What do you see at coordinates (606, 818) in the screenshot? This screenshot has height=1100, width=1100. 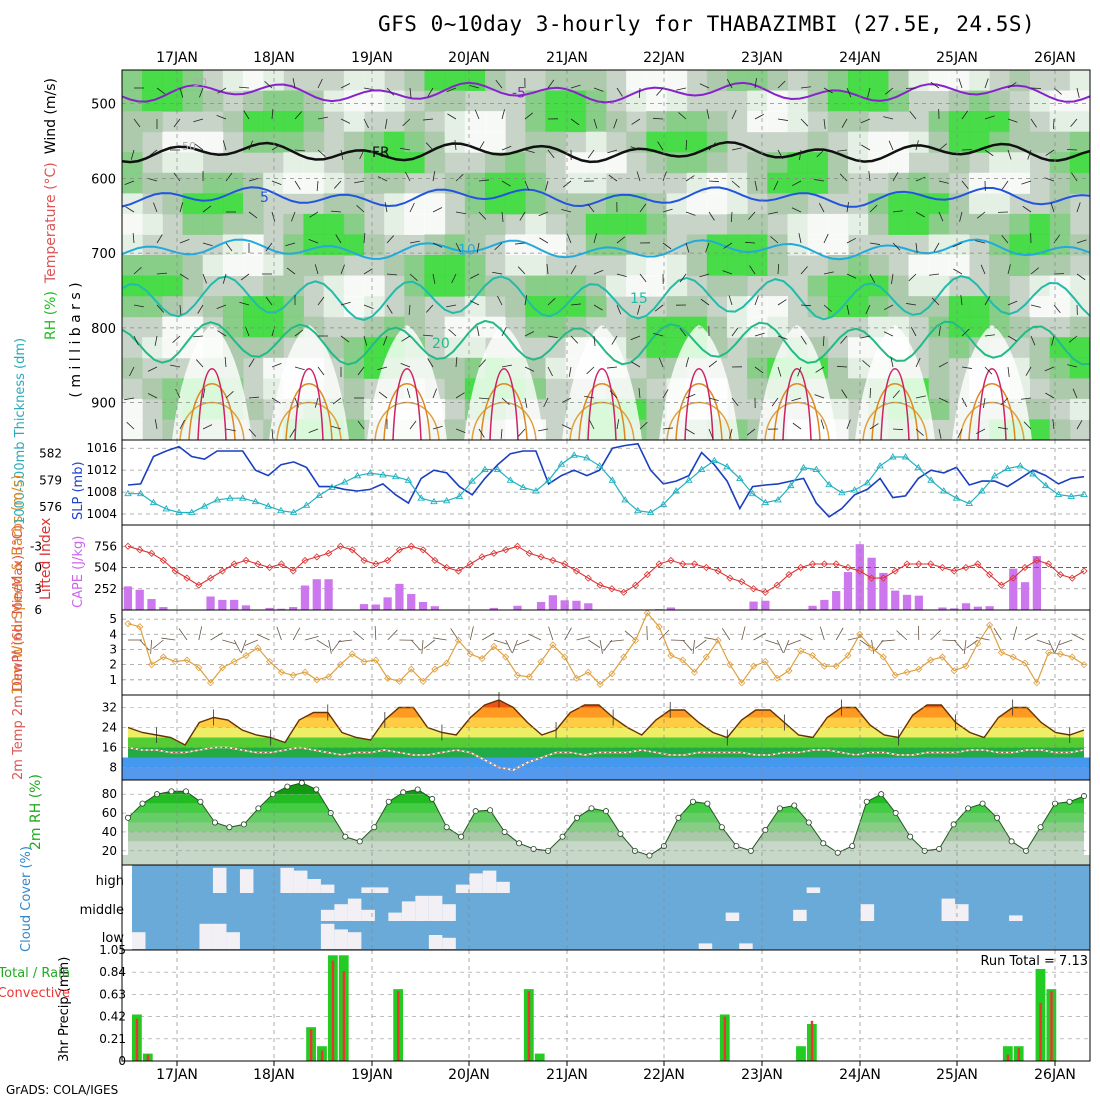 I see `rh-band` at bounding box center [606, 818].